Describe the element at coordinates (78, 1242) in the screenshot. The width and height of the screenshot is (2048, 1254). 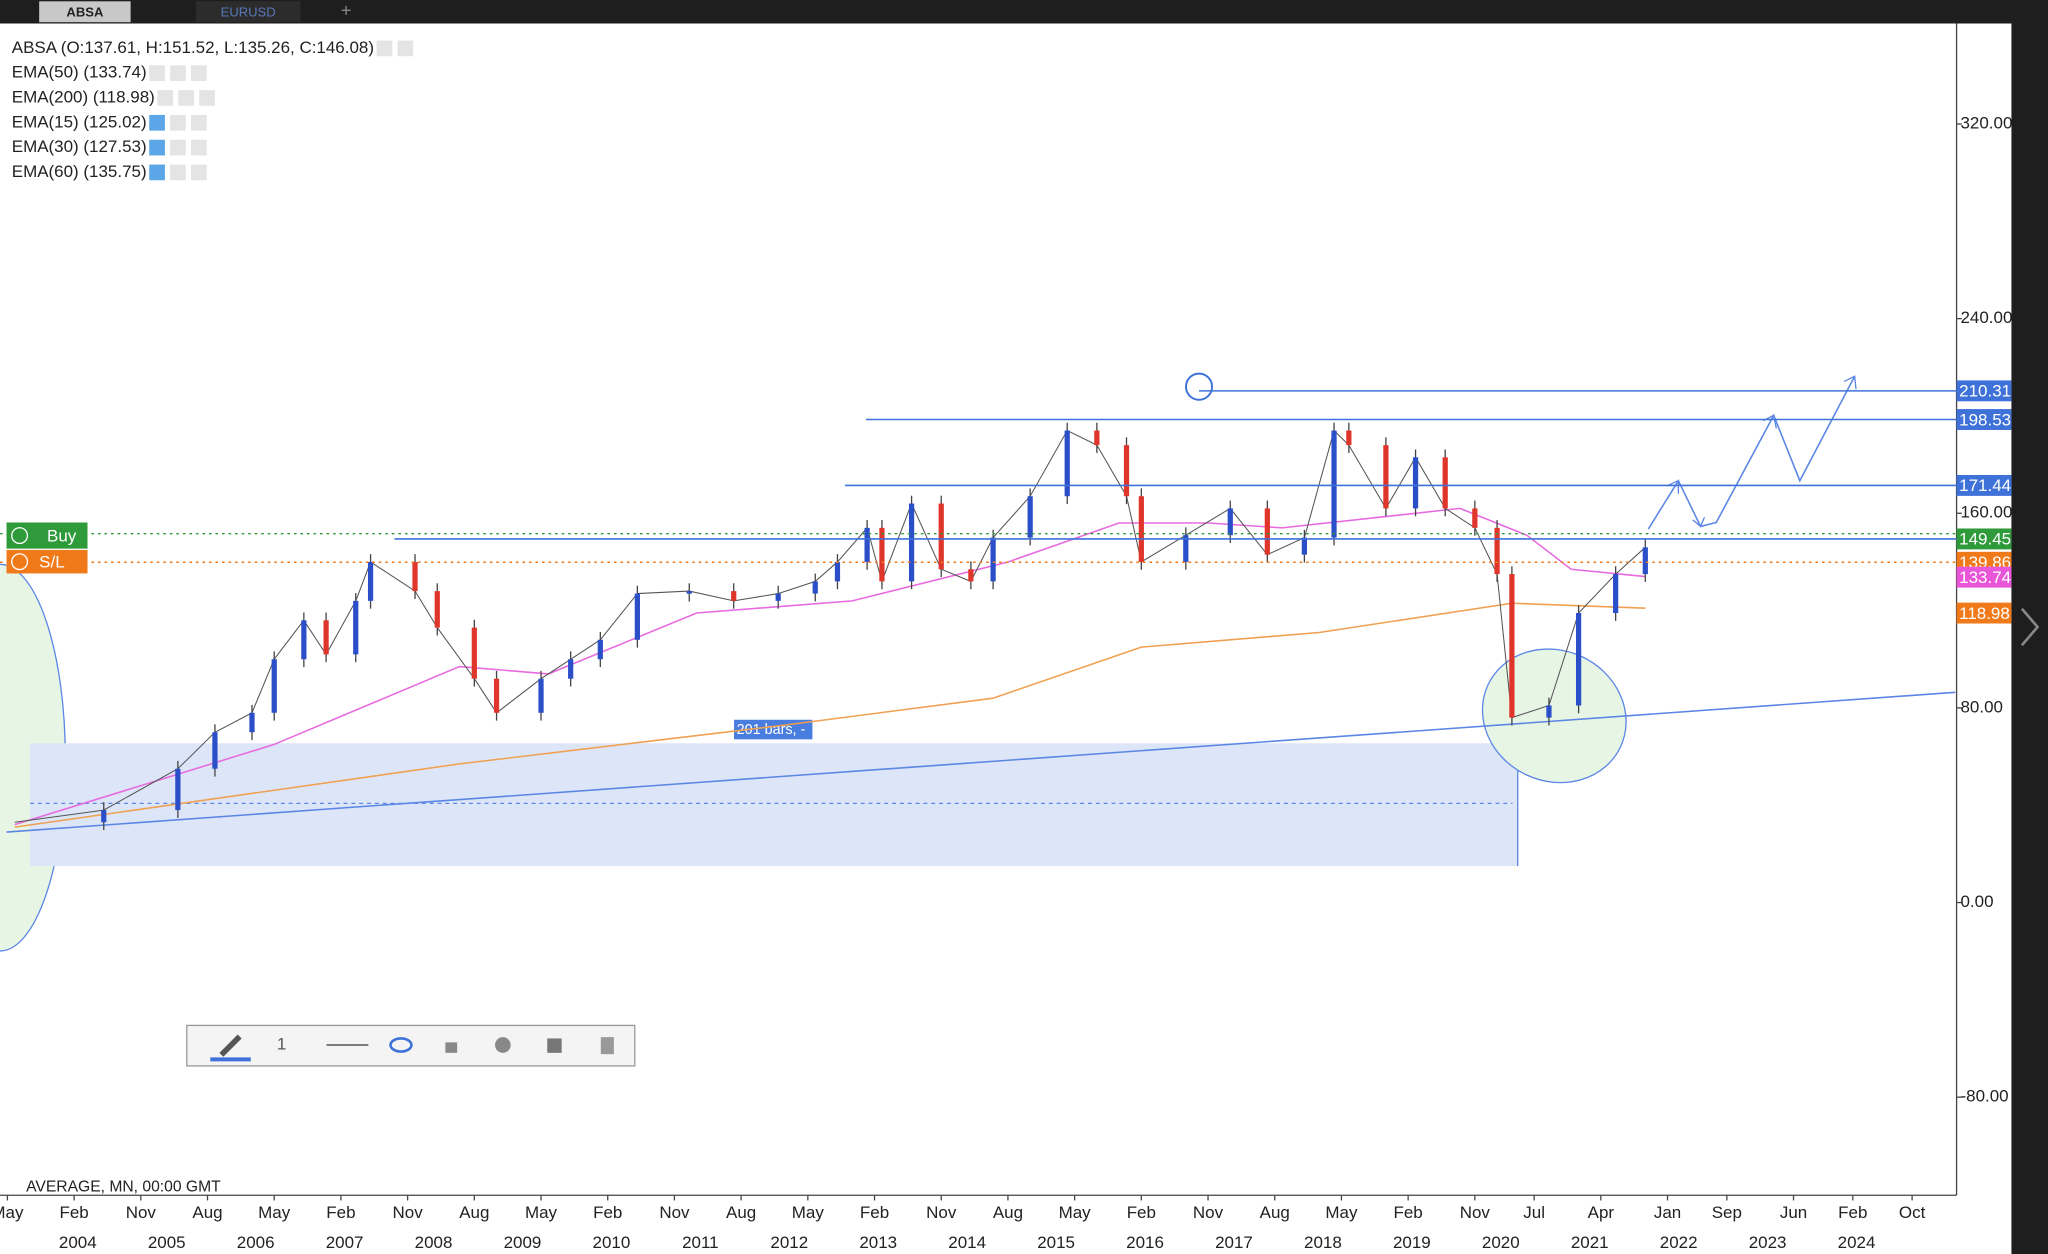
I see `year-label: 2004` at that location.